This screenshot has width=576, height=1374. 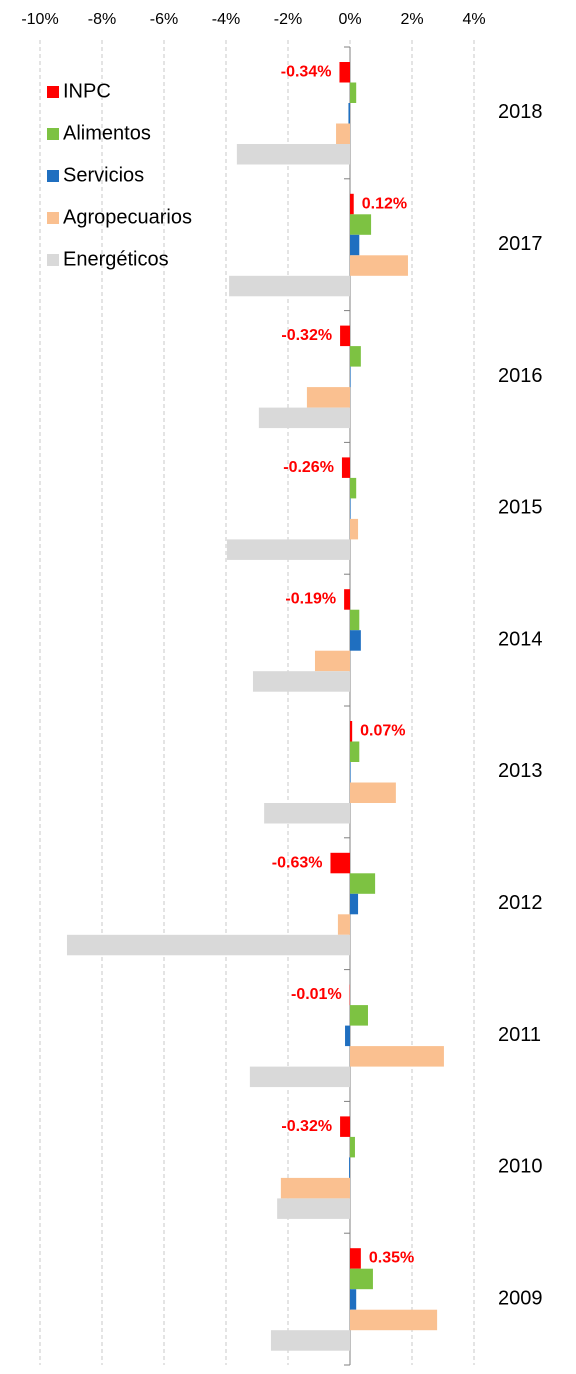 I want to click on data-label: -0.63%, so click(x=297, y=862).